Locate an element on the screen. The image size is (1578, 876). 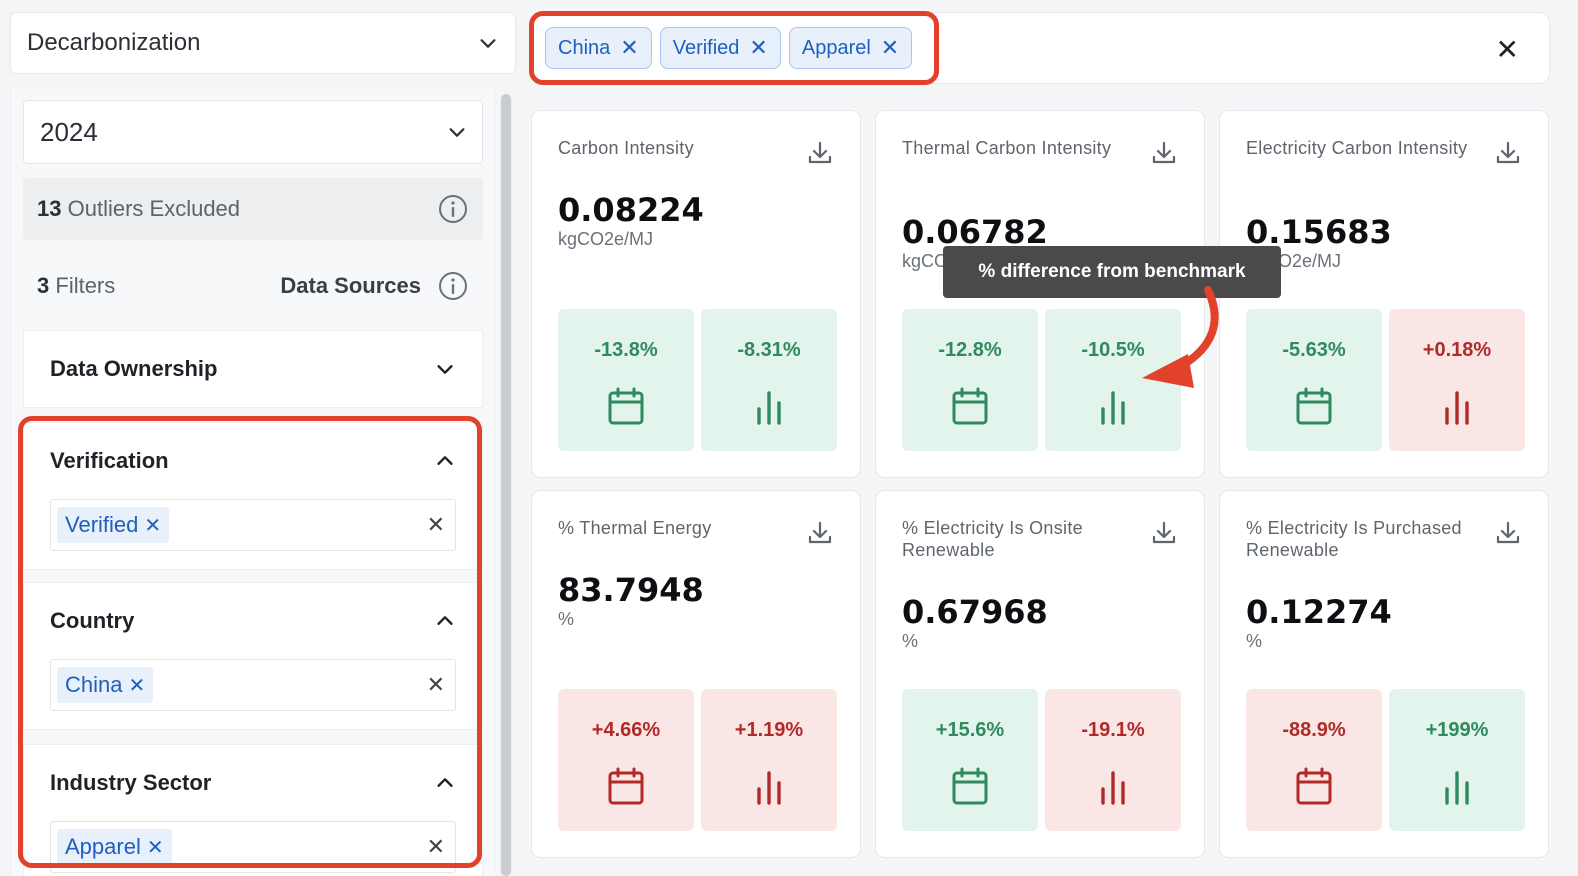
close-icon: ✕ is located at coordinates (1507, 49).